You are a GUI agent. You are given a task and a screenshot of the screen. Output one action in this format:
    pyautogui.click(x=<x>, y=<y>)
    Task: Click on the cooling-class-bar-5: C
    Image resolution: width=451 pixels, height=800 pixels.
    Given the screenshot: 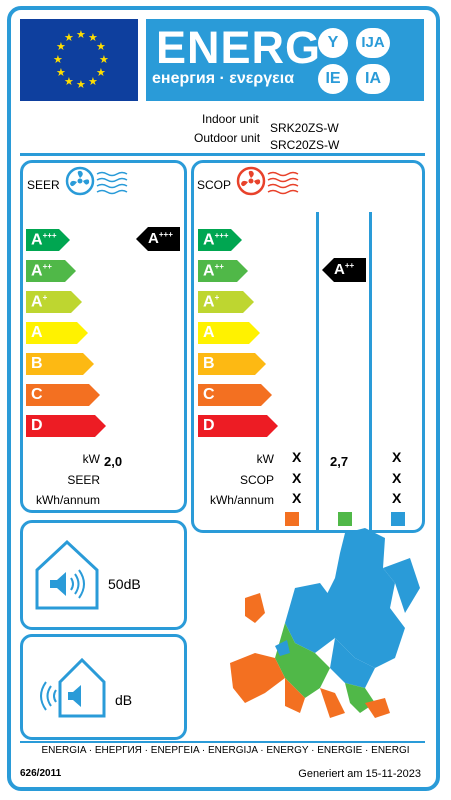 What is the action you would take?
    pyautogui.click(x=63, y=395)
    